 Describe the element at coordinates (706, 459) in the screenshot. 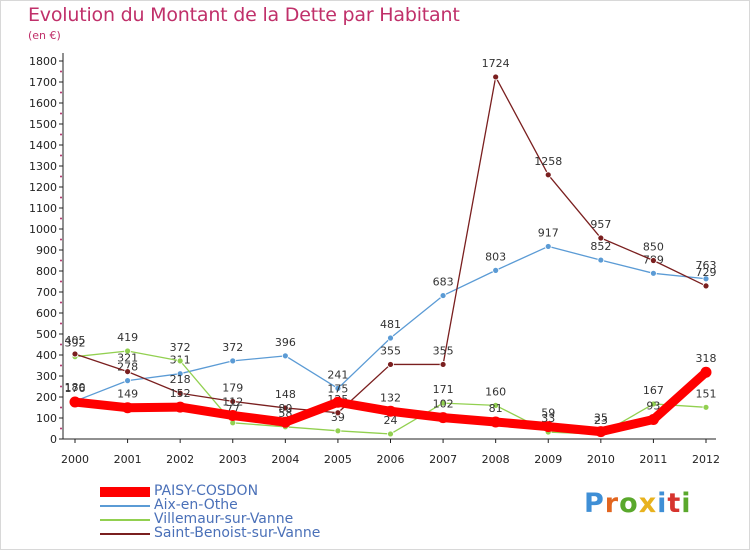

I see `x-tick-label: 2012` at that location.